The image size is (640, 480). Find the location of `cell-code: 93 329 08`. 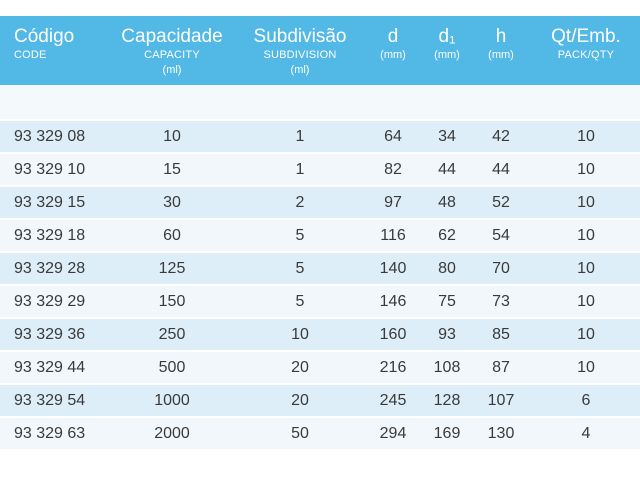

cell-code: 93 329 08 is located at coordinates (50, 136).